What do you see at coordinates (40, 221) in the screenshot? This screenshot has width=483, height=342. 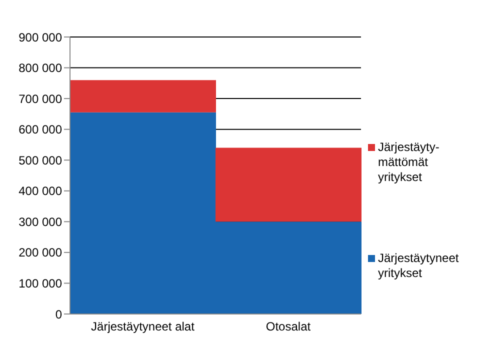 I see `y-tick-label: 300 000` at bounding box center [40, 221].